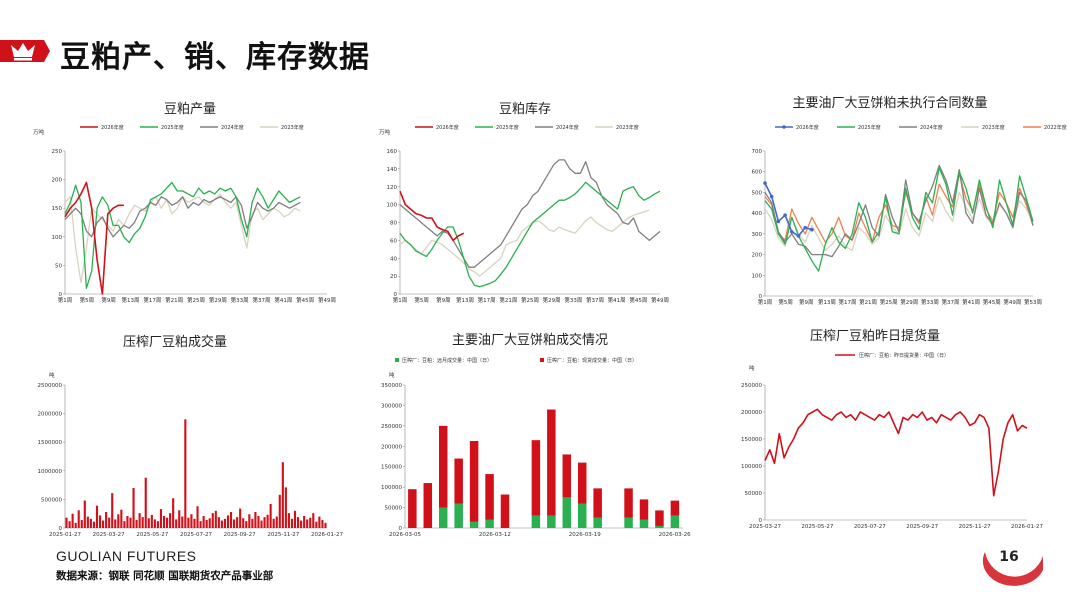  Describe the element at coordinates (283, 300) in the screenshot. I see `x-tick-label: 第41周` at that location.